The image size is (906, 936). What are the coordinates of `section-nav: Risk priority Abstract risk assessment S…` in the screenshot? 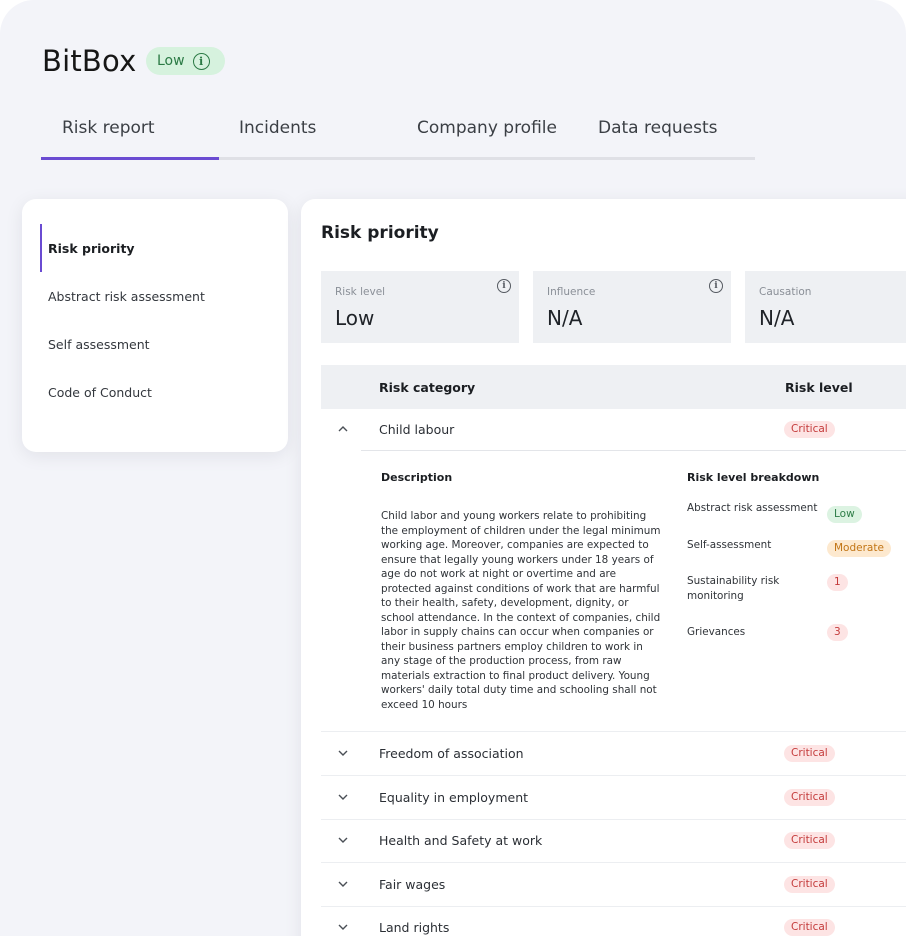 It's located at (155, 325).